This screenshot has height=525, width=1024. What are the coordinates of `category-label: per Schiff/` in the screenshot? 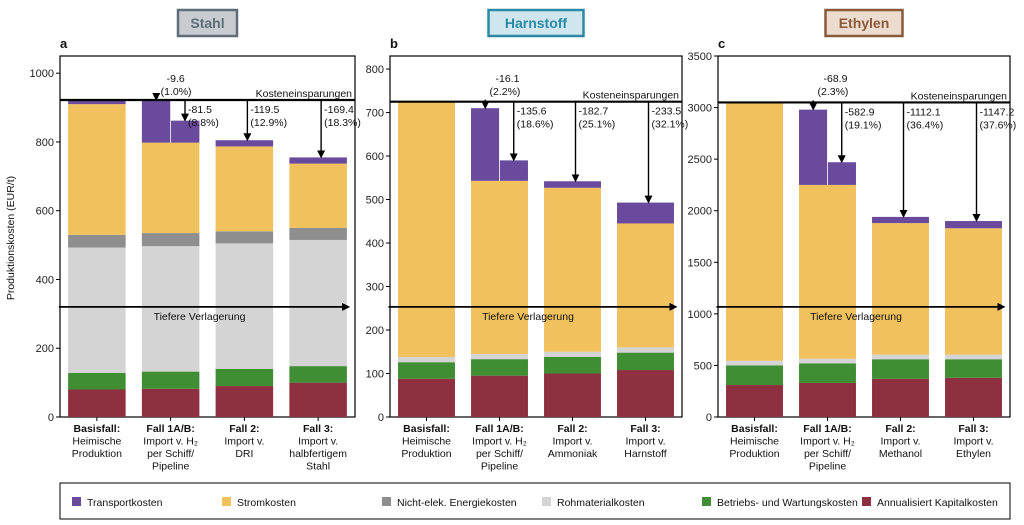 It's located at (827, 454).